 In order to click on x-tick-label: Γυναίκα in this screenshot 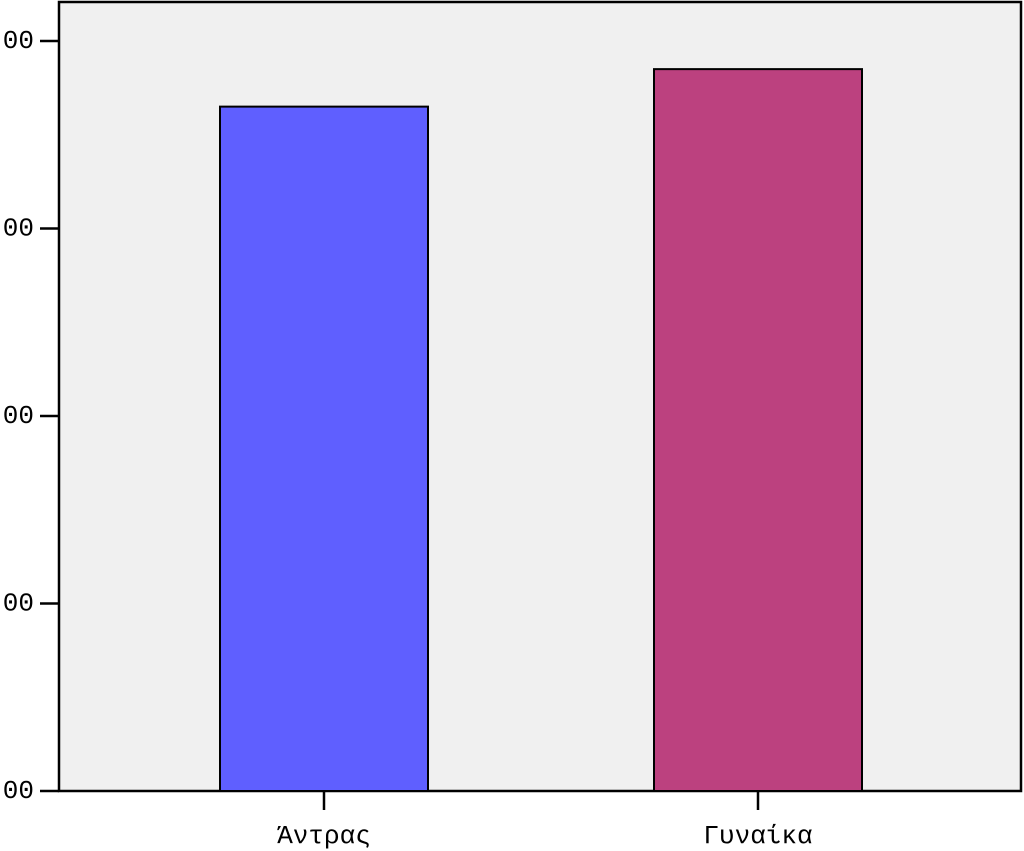, I will do `click(757, 836)`.